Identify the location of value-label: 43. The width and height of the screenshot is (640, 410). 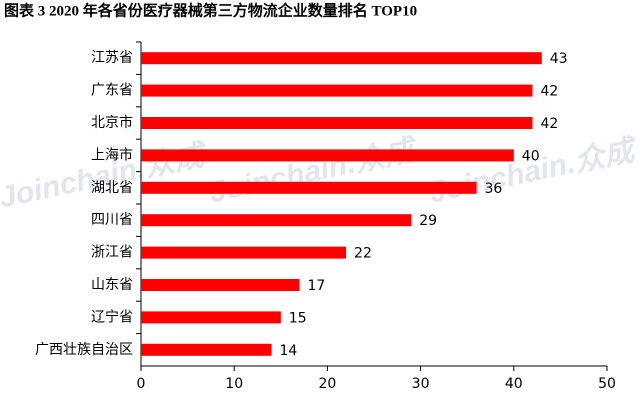
(559, 59).